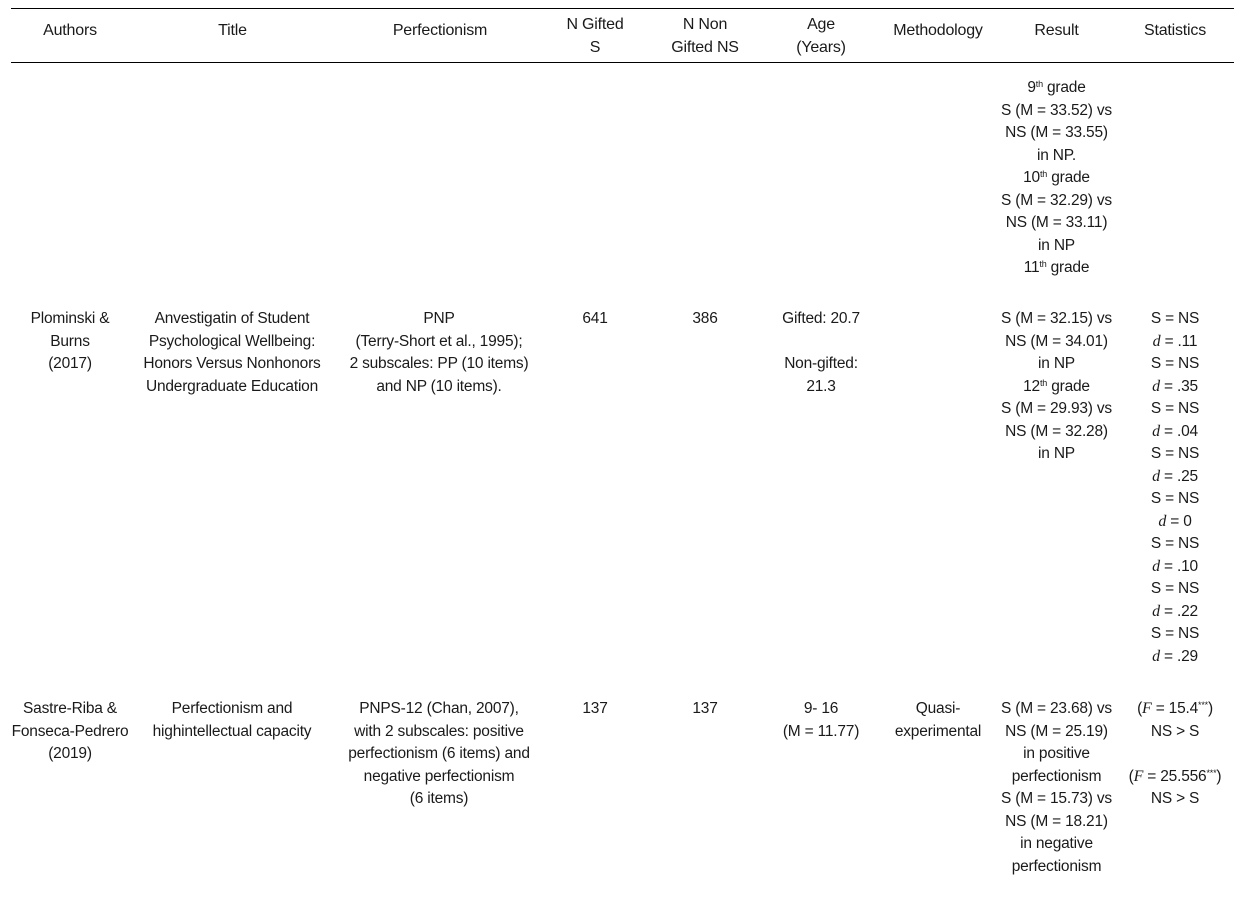  What do you see at coordinates (705, 318) in the screenshot?
I see `row1-n-non-gifted: 386` at bounding box center [705, 318].